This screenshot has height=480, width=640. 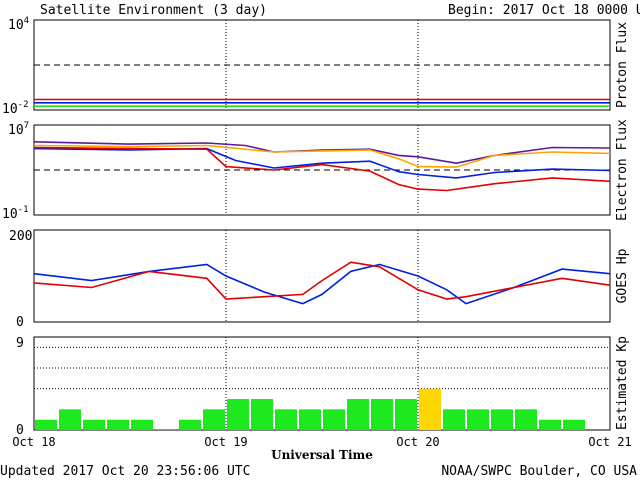 What do you see at coordinates (33, 442) in the screenshot?
I see `xtick-label: Oct 18` at bounding box center [33, 442].